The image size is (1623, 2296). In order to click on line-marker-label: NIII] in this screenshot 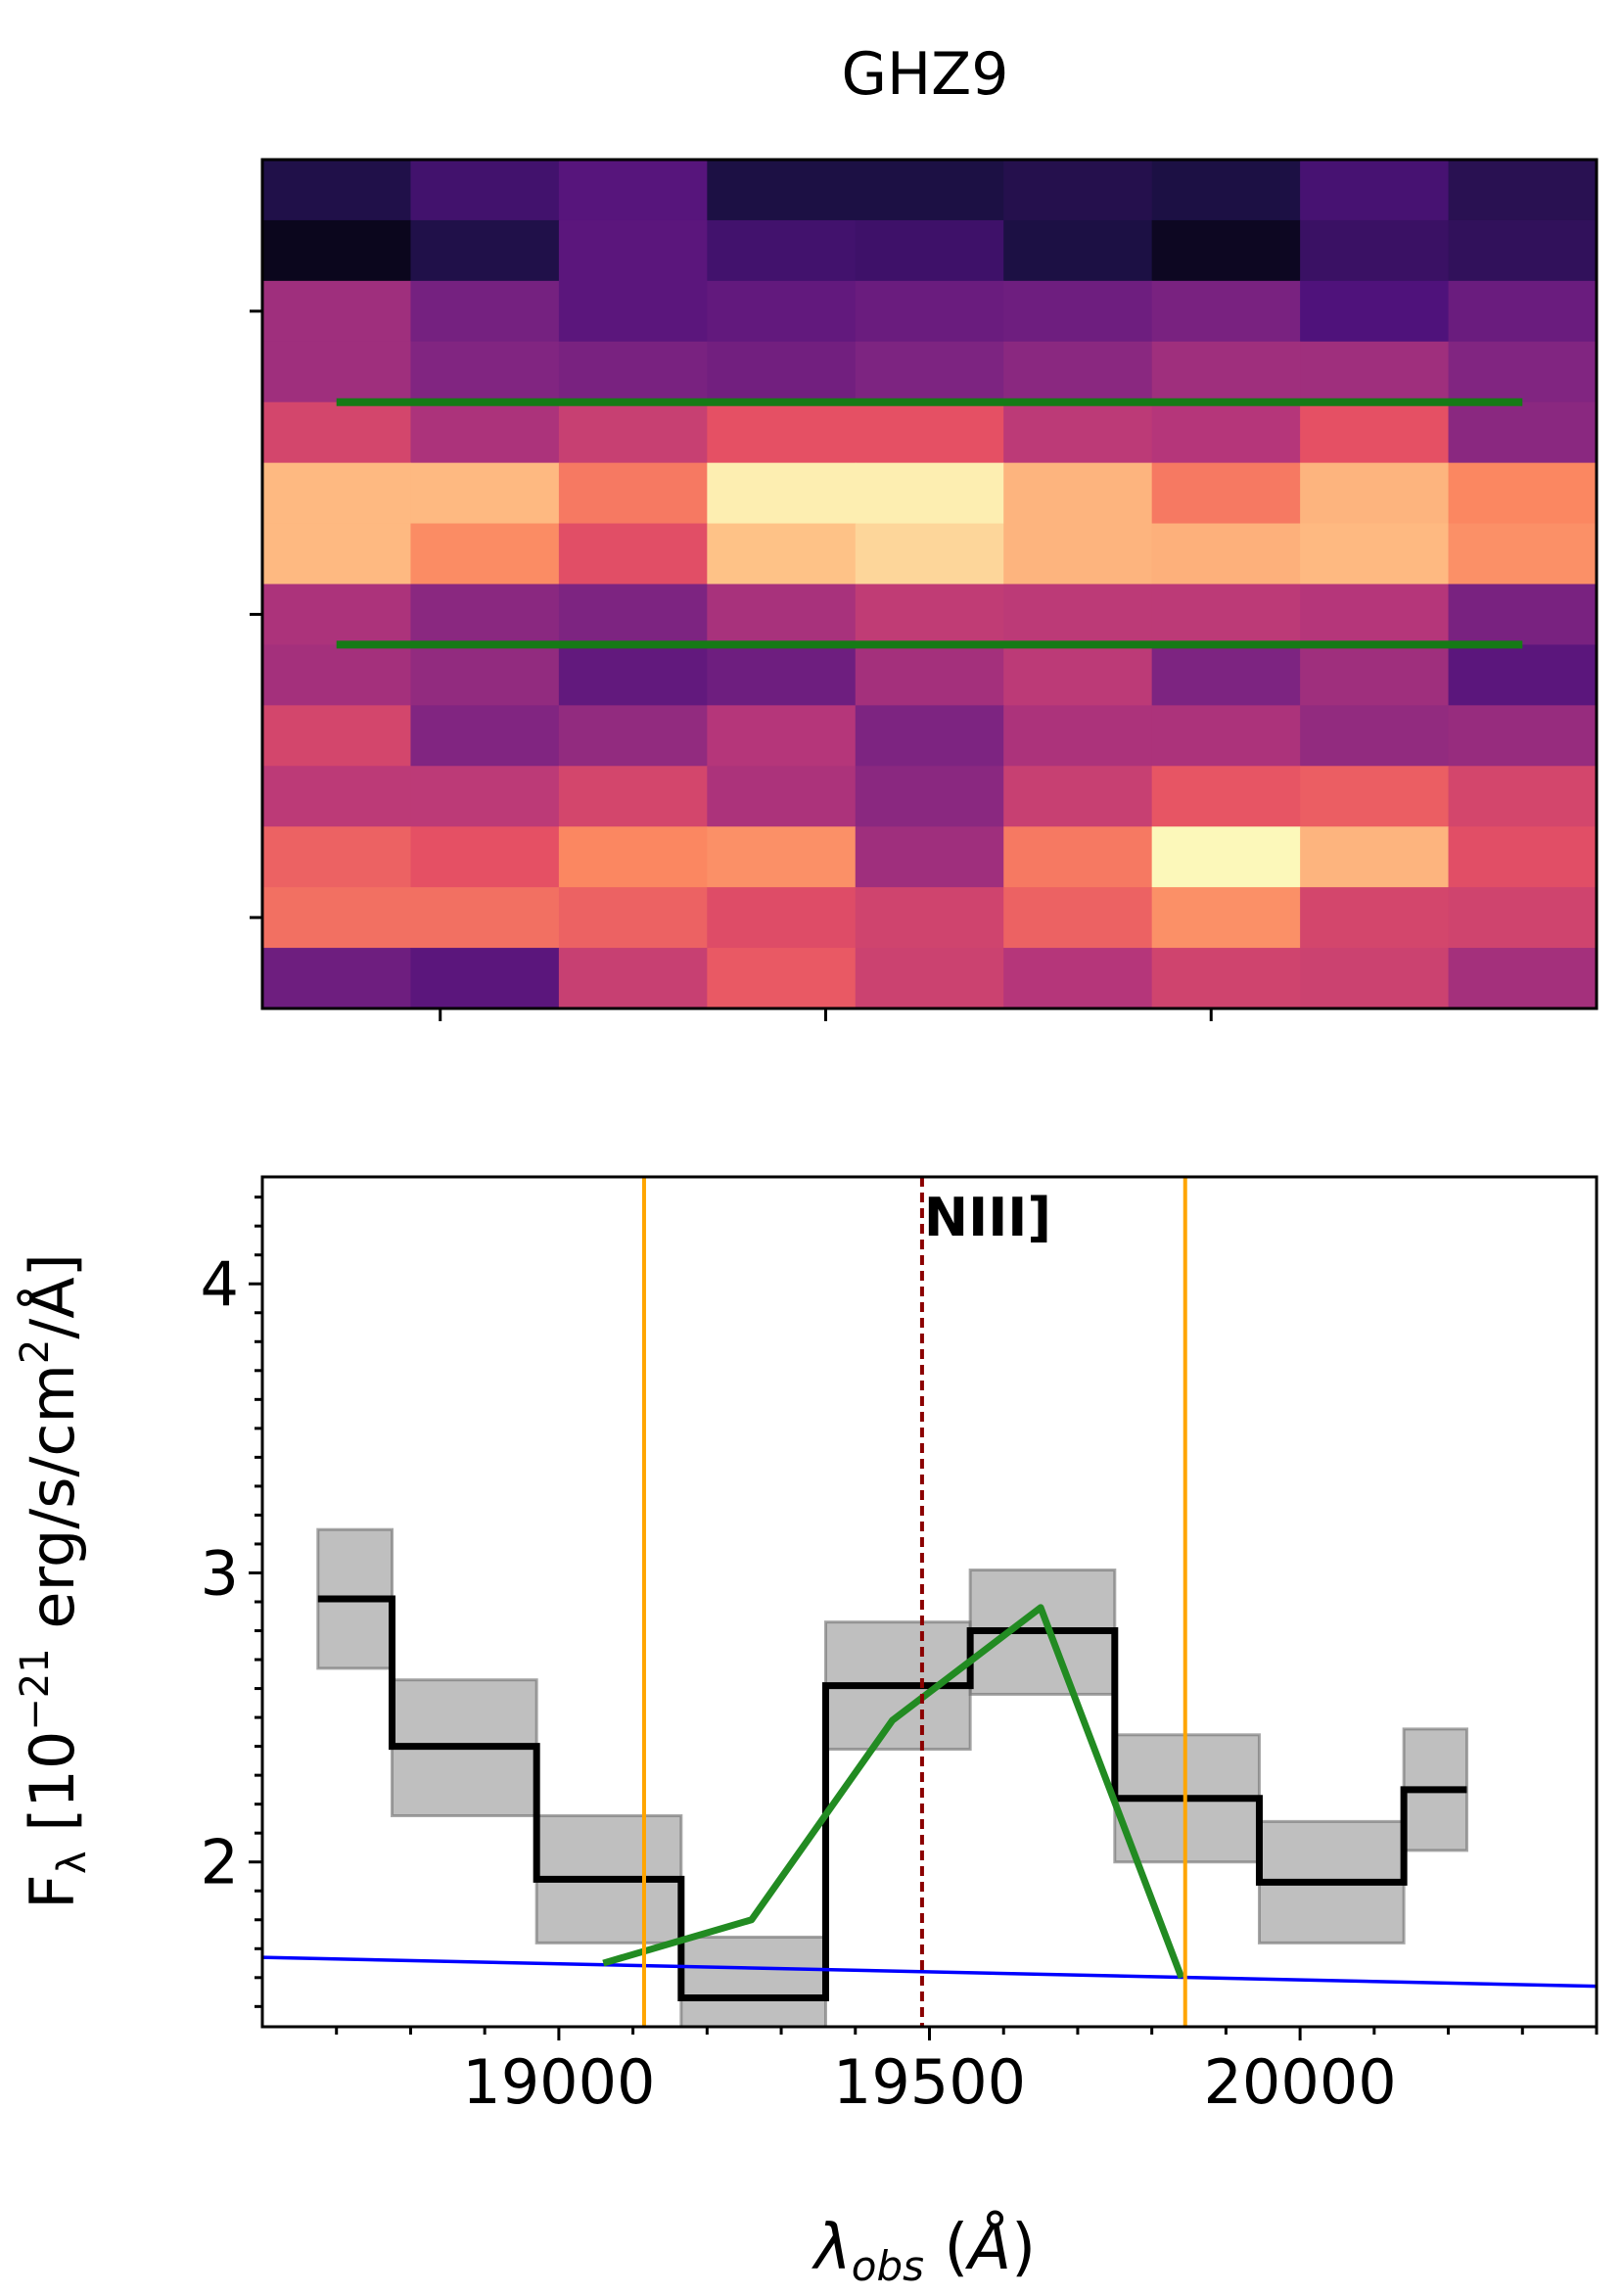, I will do `click(987, 1217)`.